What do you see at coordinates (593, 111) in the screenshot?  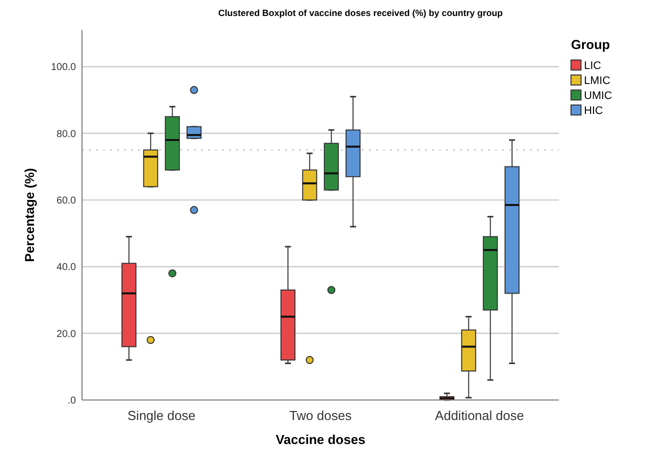 I see `legend-label: HIC` at bounding box center [593, 111].